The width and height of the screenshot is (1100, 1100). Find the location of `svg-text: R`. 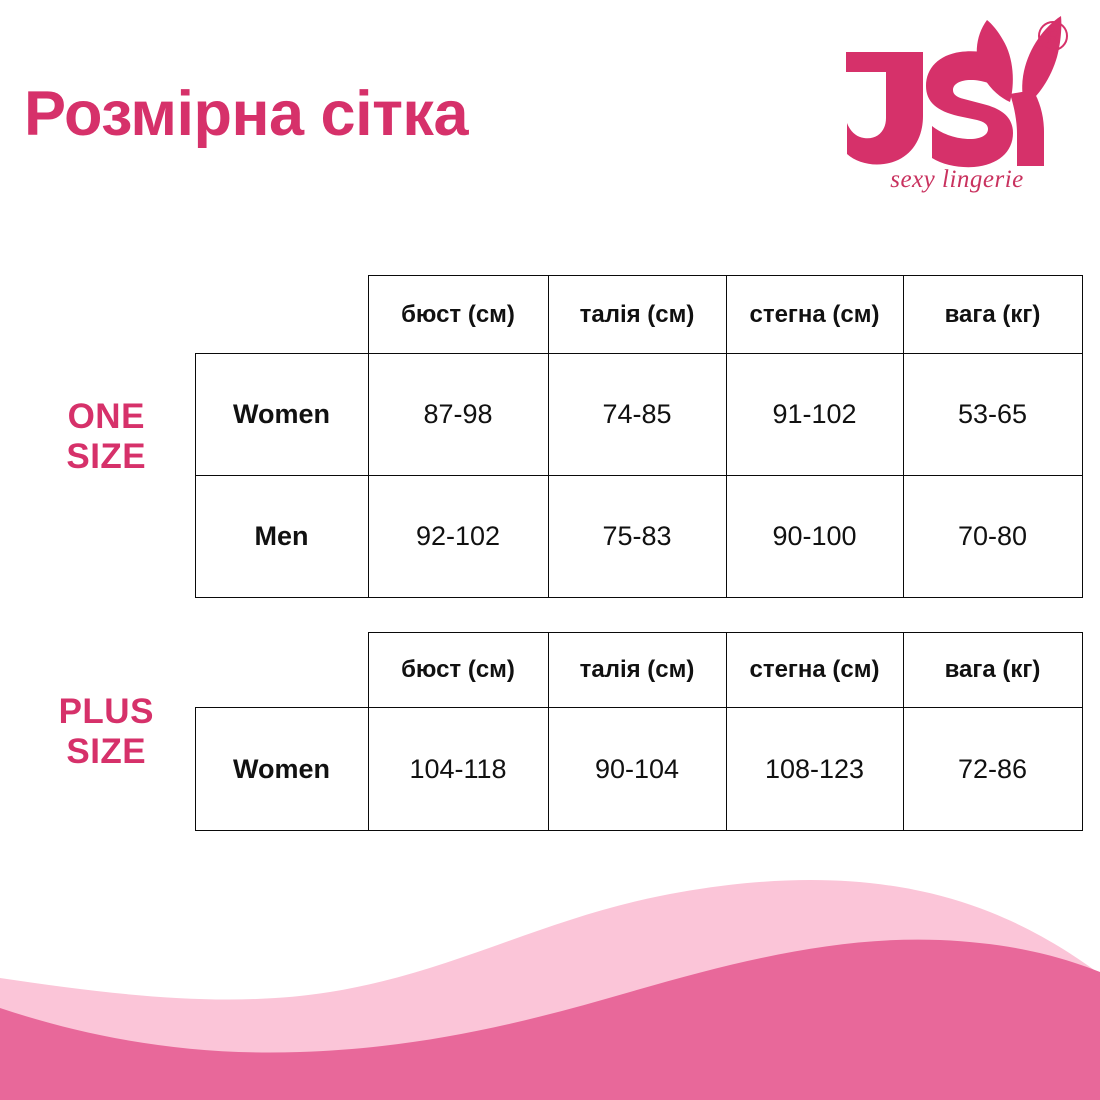

svg-text: R is located at coordinates (1053, 37).